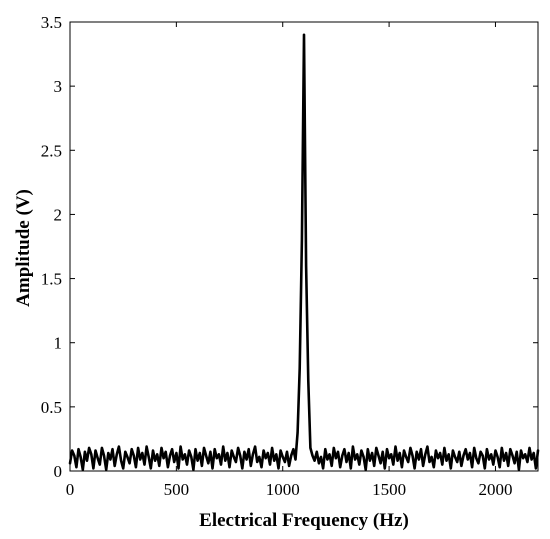  Describe the element at coordinates (51, 407) in the screenshot. I see `y-tick-label: 0.5` at that location.